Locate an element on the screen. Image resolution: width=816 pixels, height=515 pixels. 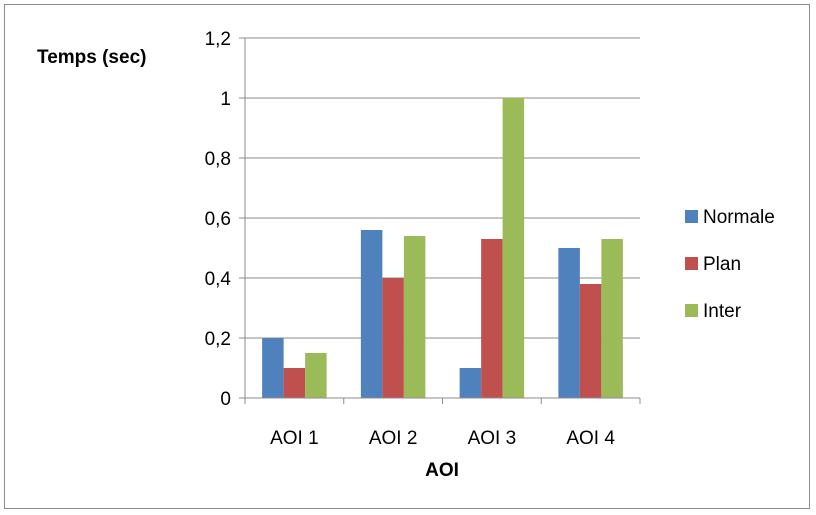
y-axis-title: Temps (sec) is located at coordinates (91, 57).